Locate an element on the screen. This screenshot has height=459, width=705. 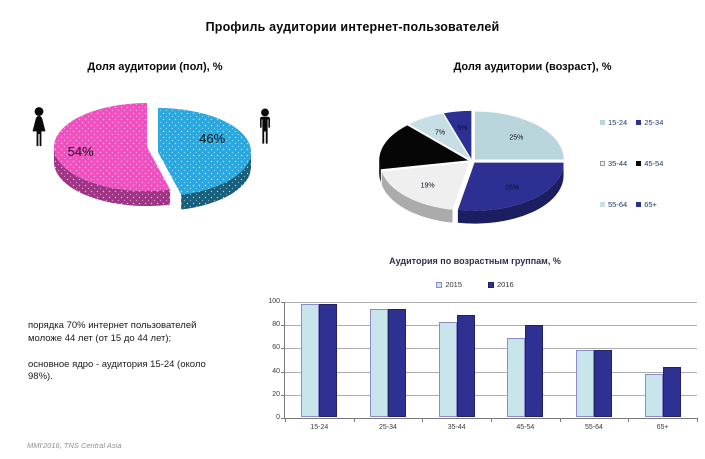
y-tick-label: 80 is located at coordinates (276, 325).